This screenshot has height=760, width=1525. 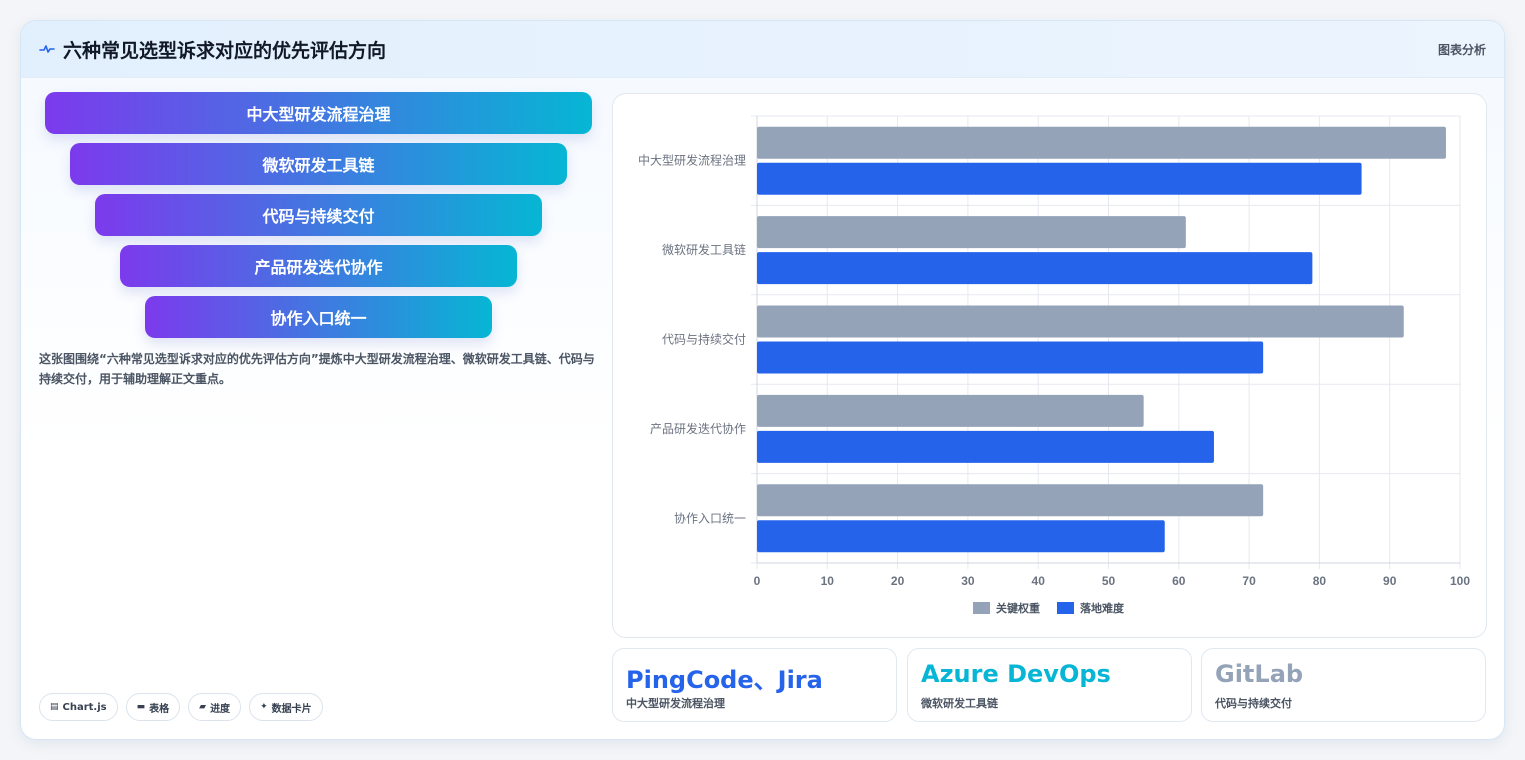 I want to click on stat-value: GitLab, so click(x=1259, y=674).